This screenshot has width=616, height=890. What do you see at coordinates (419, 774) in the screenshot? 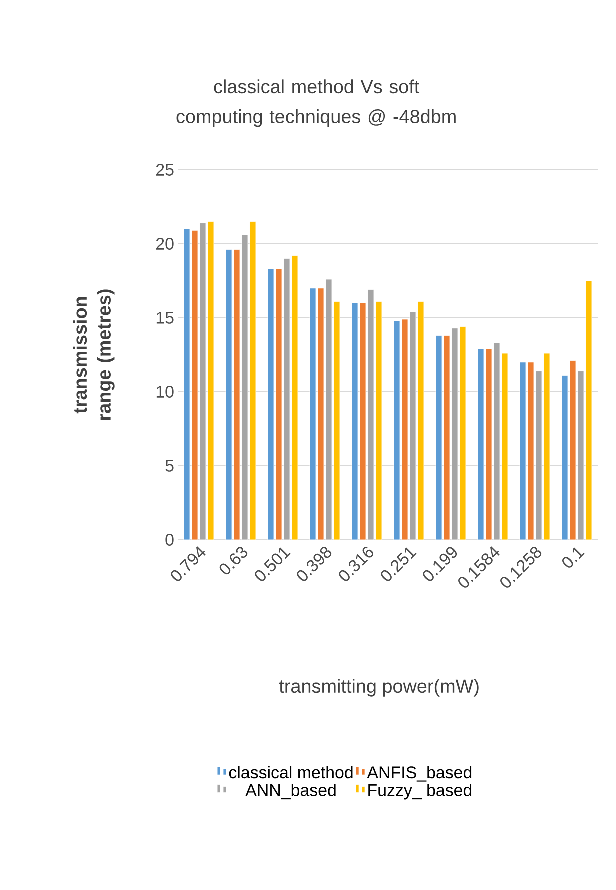
I see `legend-label: ANFIS_based` at bounding box center [419, 774].